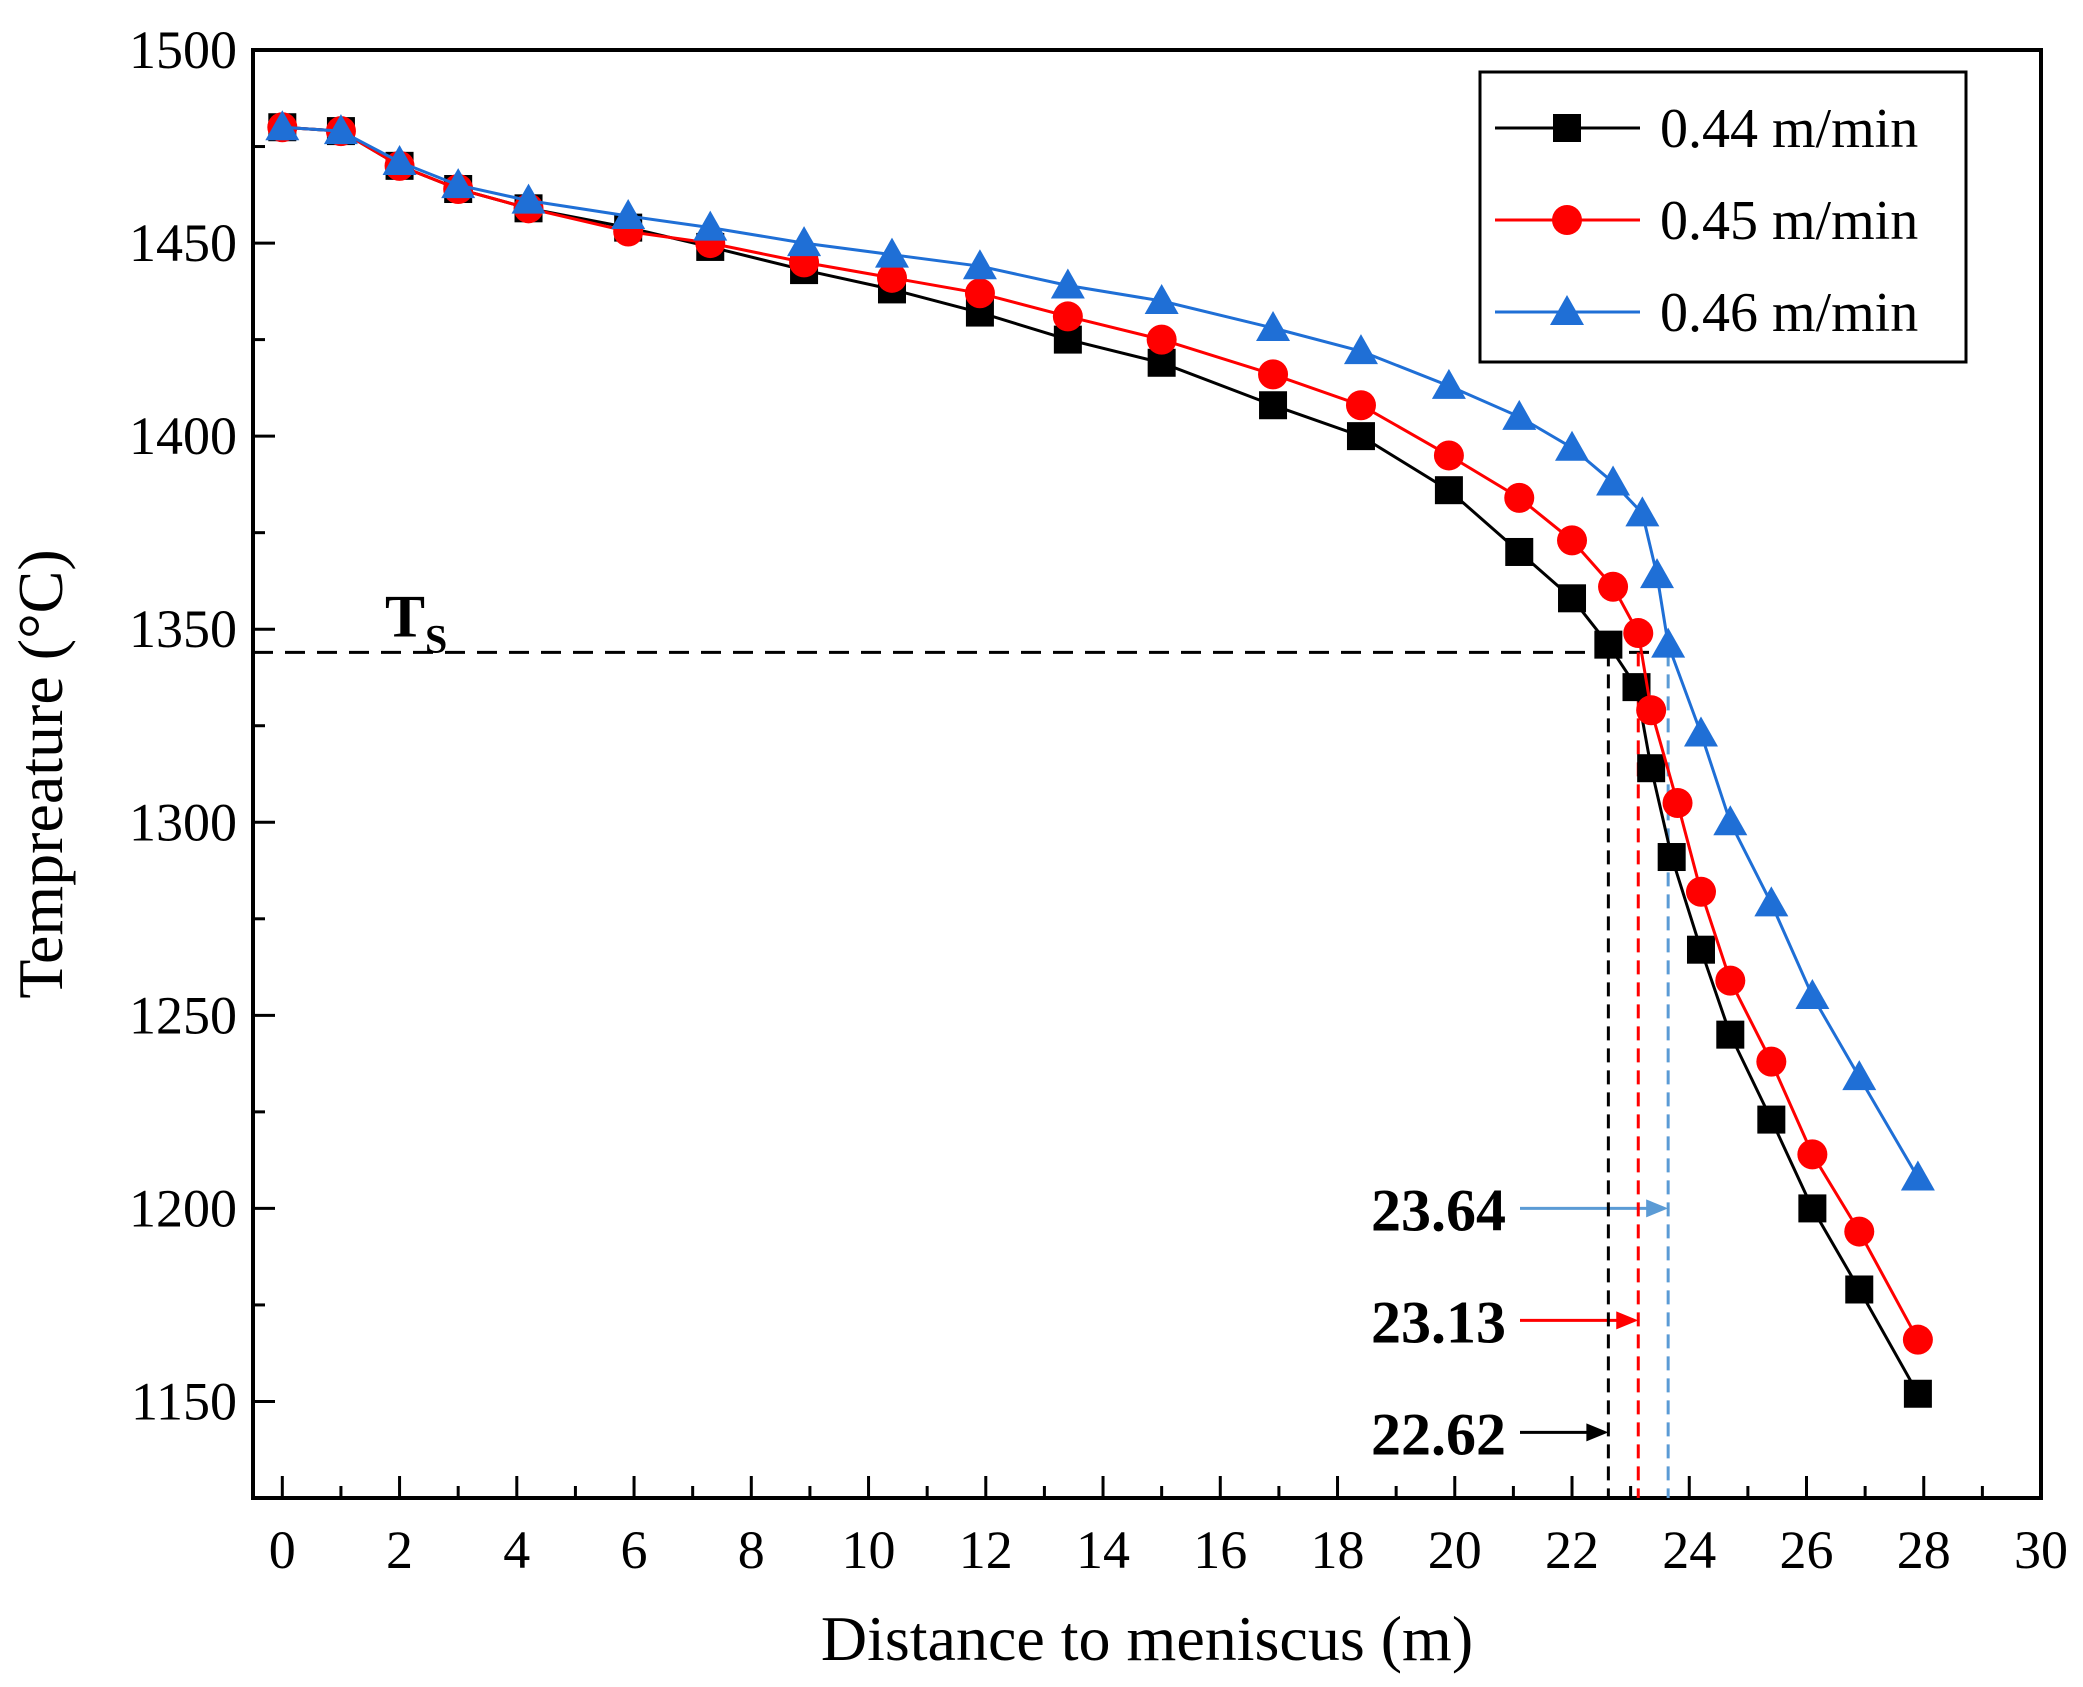 The image size is (2083, 1687). What do you see at coordinates (183, 436) in the screenshot?
I see `y-tick-label-1400: 1400` at bounding box center [183, 436].